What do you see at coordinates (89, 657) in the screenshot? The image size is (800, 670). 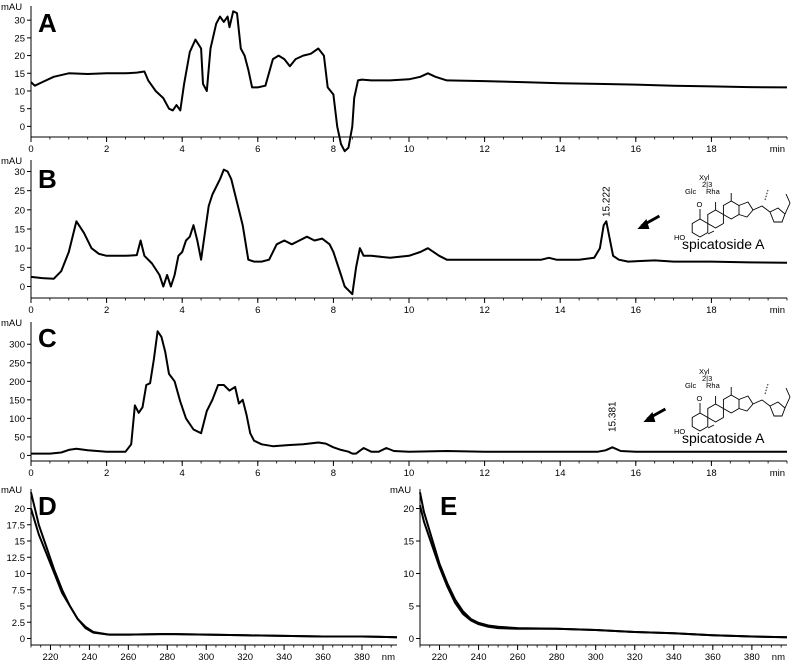 I see `x-tick-label: 240` at bounding box center [89, 657].